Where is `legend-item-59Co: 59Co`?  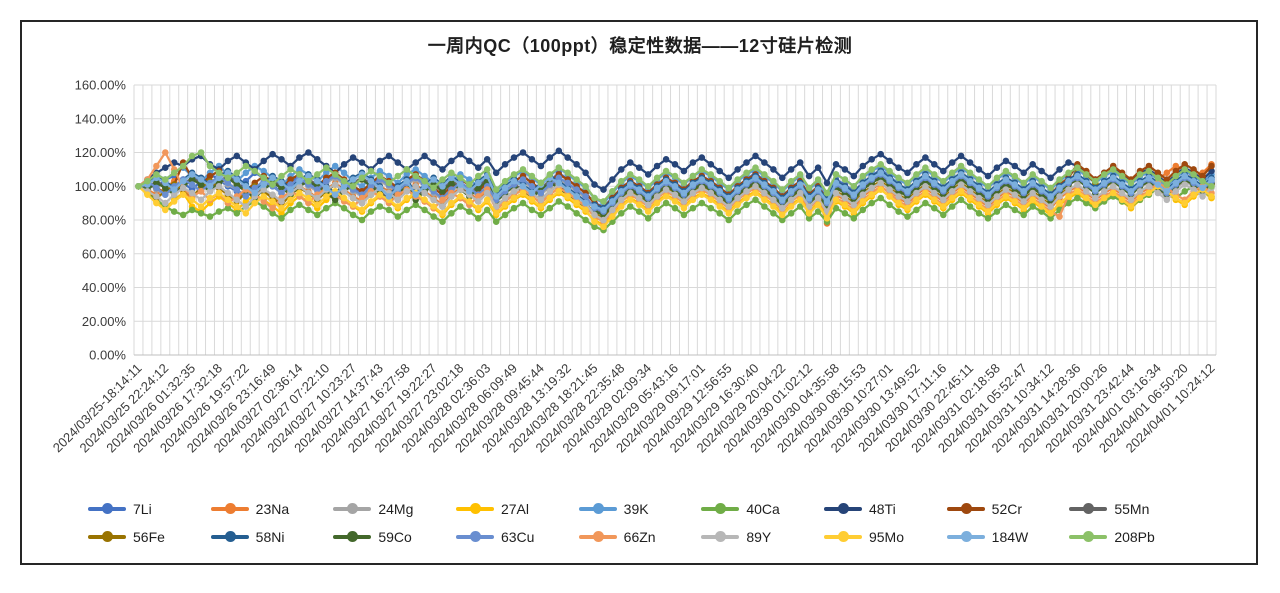
legend-item-59Co: 59Co is located at coordinates (394, 536).